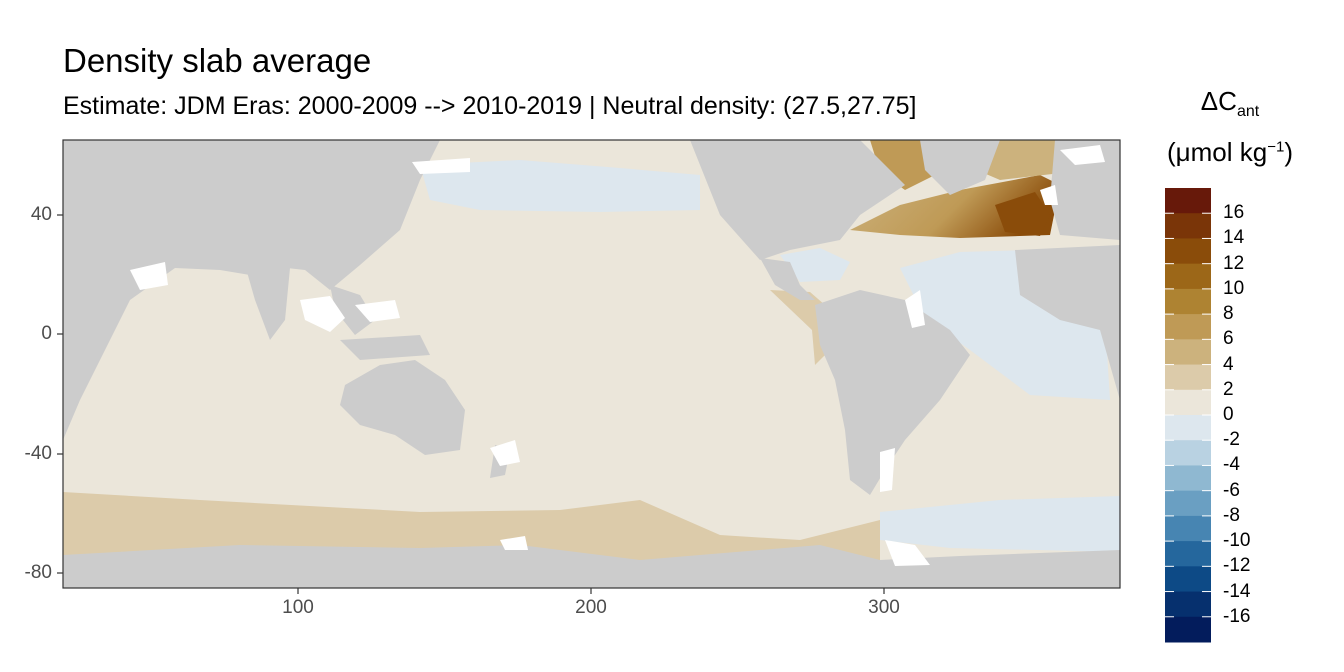  What do you see at coordinates (1234, 288) in the screenshot?
I see `legend-label: 10` at bounding box center [1234, 288].